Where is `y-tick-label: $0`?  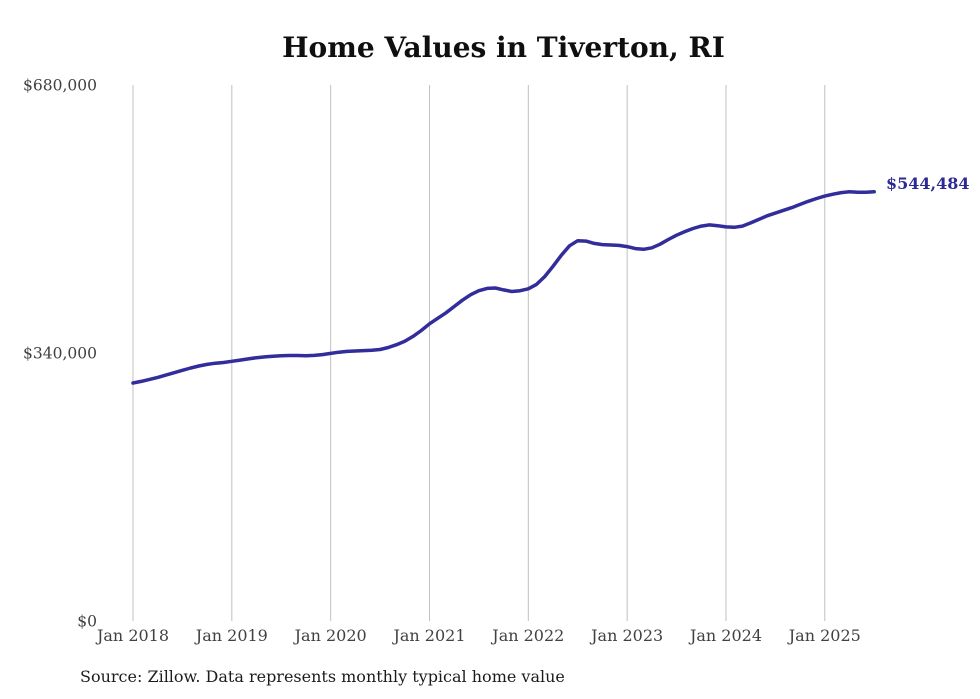
y-tick-label: $0 is located at coordinates (87, 622).